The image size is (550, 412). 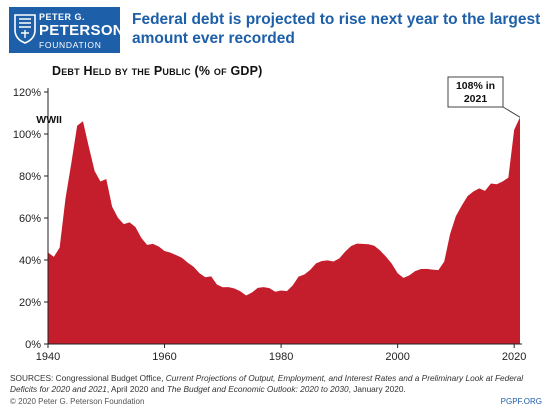 What do you see at coordinates (77, 401) in the screenshot?
I see `copyright-text: © 2020 Peter G. Peterson Foundation` at bounding box center [77, 401].